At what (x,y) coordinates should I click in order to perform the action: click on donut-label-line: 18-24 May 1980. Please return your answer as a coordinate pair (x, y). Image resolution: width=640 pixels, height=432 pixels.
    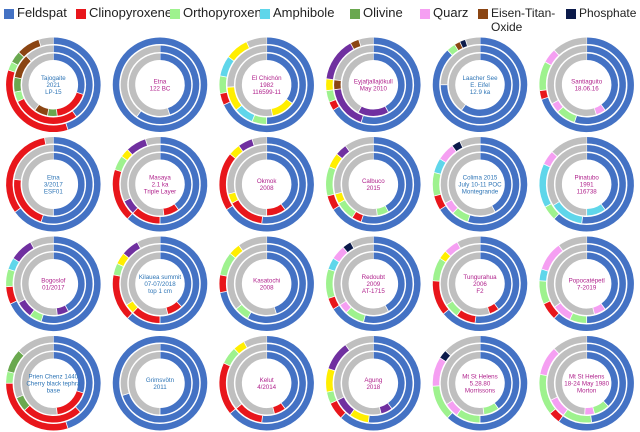
    Looking at the image, I should click on (586, 383).